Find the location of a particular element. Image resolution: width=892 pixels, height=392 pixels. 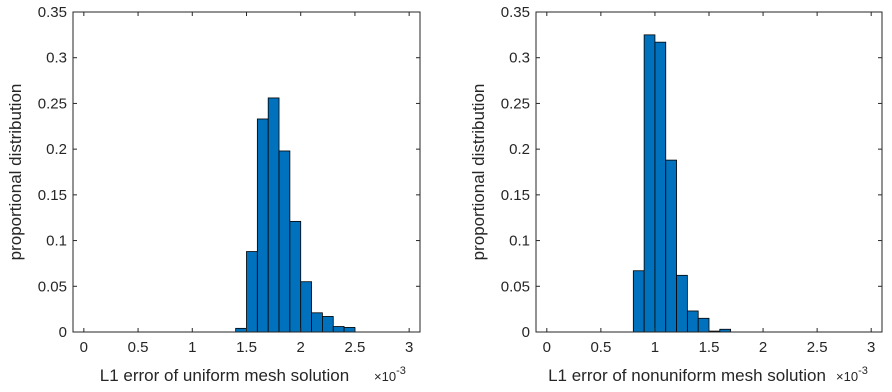

x-axis-label: L1 error of uniform mesh solution is located at coordinates (224, 375).